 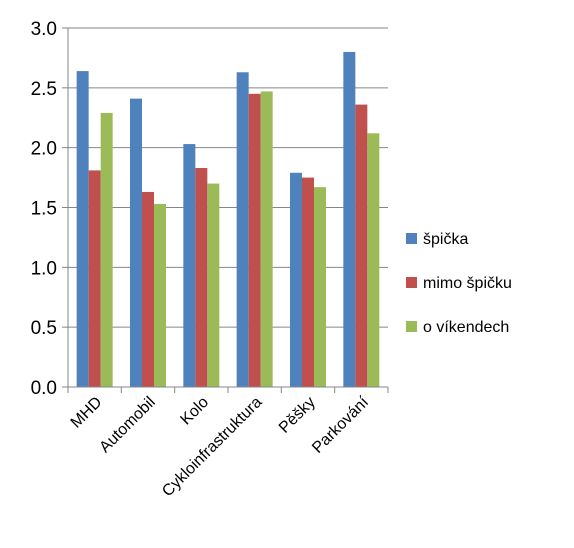 What do you see at coordinates (266, 239) in the screenshot?
I see `bar-o-víkendech-Cykloinfrastruktura` at bounding box center [266, 239].